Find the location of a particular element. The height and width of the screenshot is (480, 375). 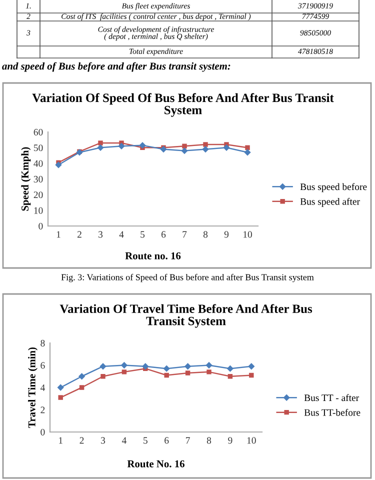

y-tick-label: 4 is located at coordinates (42, 387).